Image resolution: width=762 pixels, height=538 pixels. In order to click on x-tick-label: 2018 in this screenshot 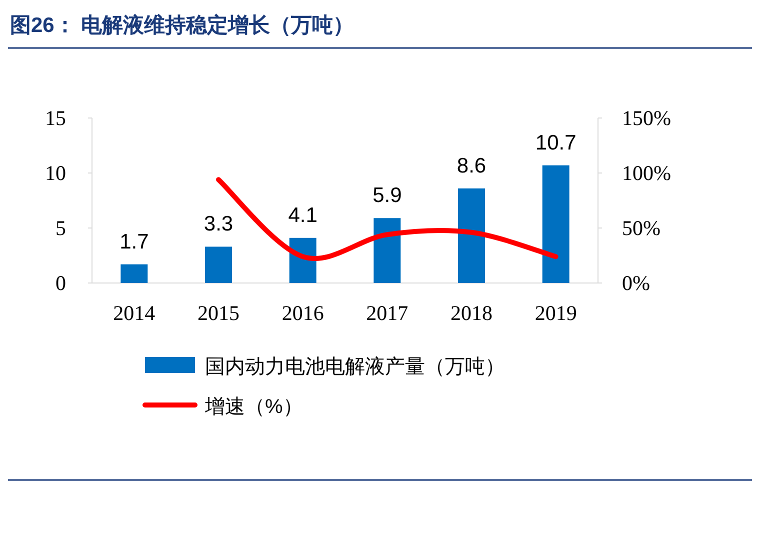, I will do `click(471, 313)`.